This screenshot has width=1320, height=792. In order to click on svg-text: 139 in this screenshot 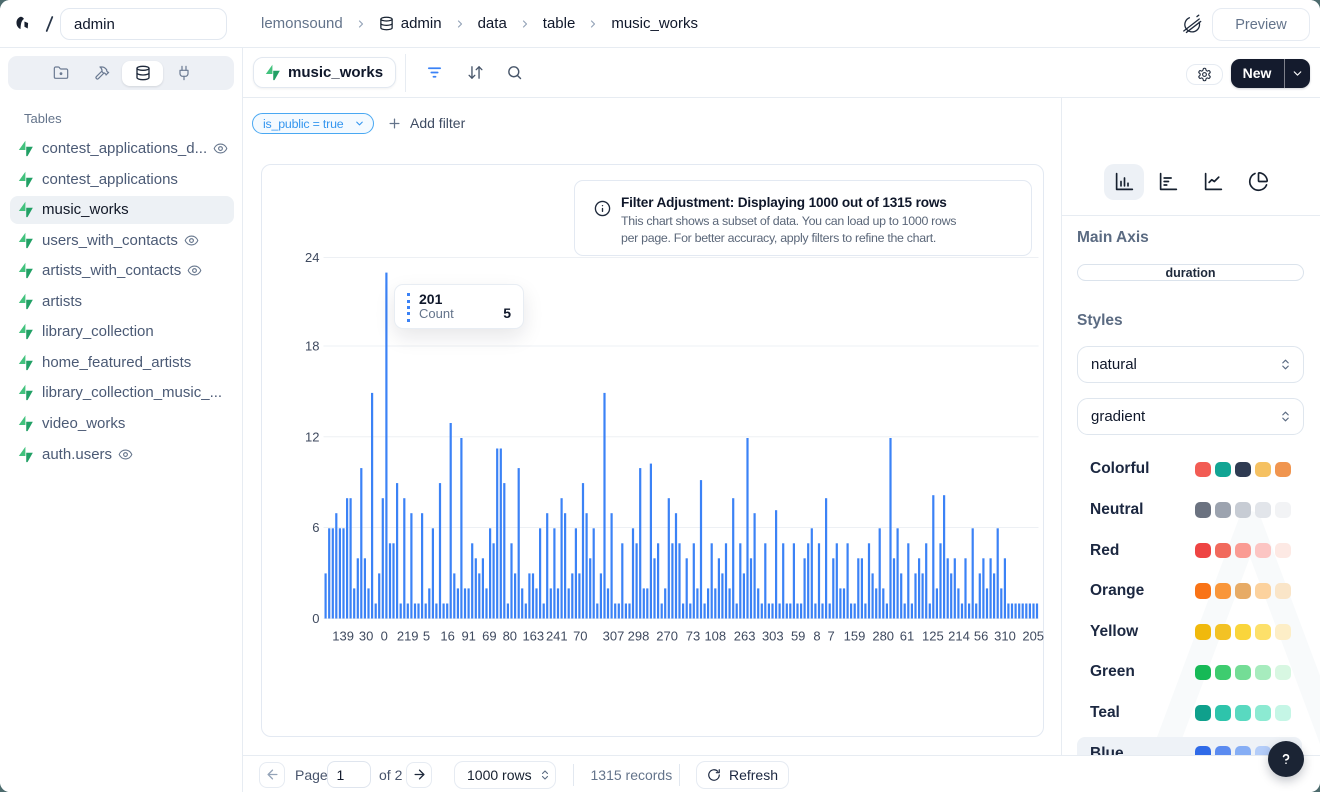, I will do `click(343, 635)`.